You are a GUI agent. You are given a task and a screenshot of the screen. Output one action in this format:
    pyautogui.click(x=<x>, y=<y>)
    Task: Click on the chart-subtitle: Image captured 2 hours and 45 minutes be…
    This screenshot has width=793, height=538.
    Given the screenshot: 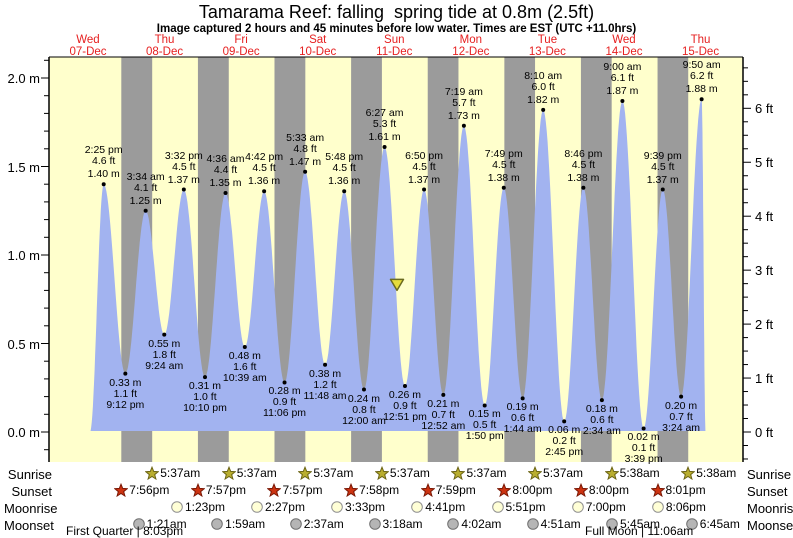 What is the action you would take?
    pyautogui.click(x=396, y=29)
    